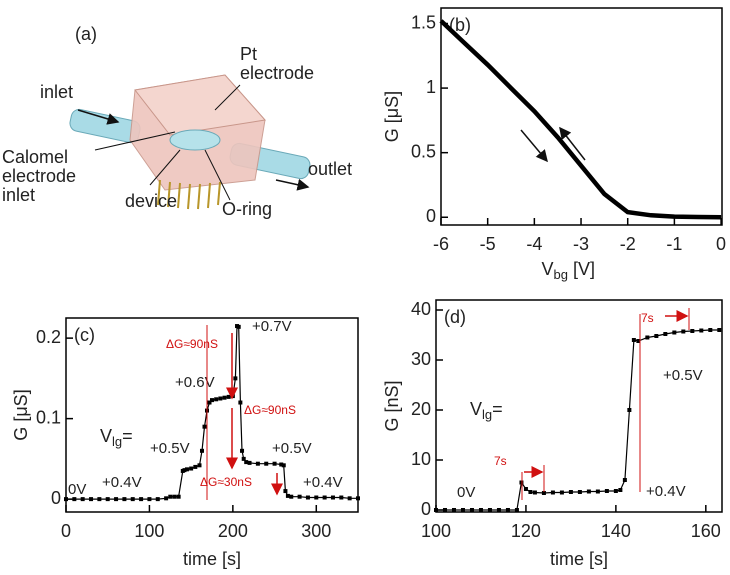  What do you see at coordinates (248, 54) in the screenshot?
I see `diagram-label: Pt` at bounding box center [248, 54].